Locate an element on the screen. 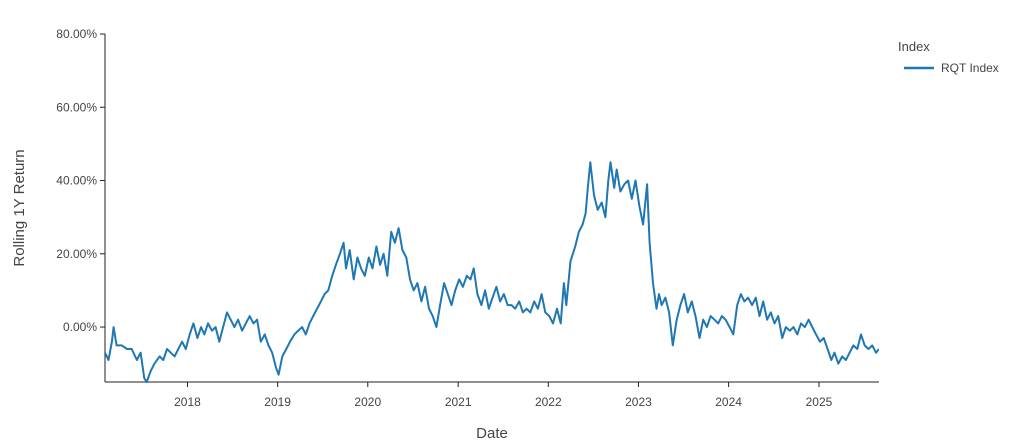 Image resolution: width=1019 pixels, height=448 pixels. x-tick-label: 2024 is located at coordinates (728, 402).